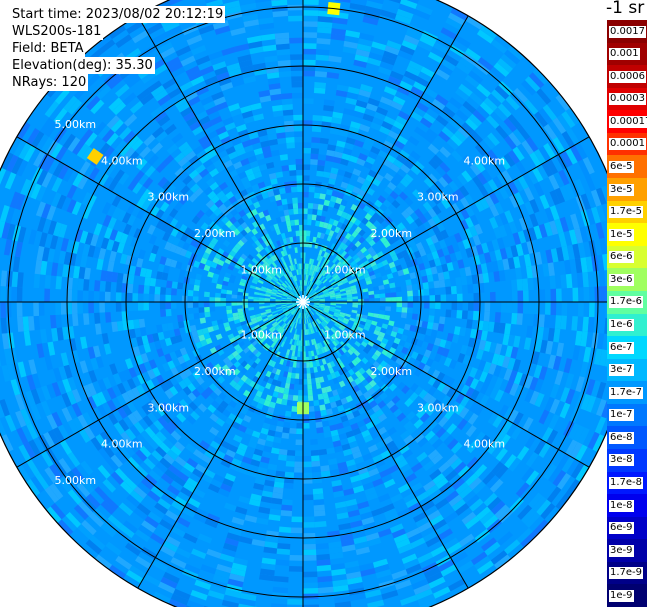 This screenshot has width=647, height=607. I want to click on colorbar-segment: 6e-9, so click(627, 528).